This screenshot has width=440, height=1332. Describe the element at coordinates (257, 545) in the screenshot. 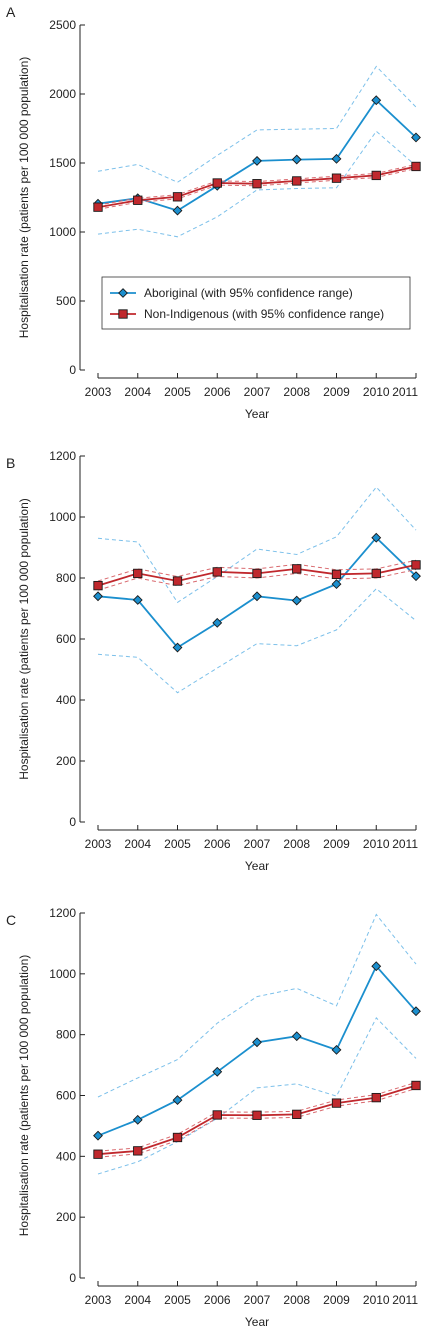

I see `ci-upper-line` at that location.